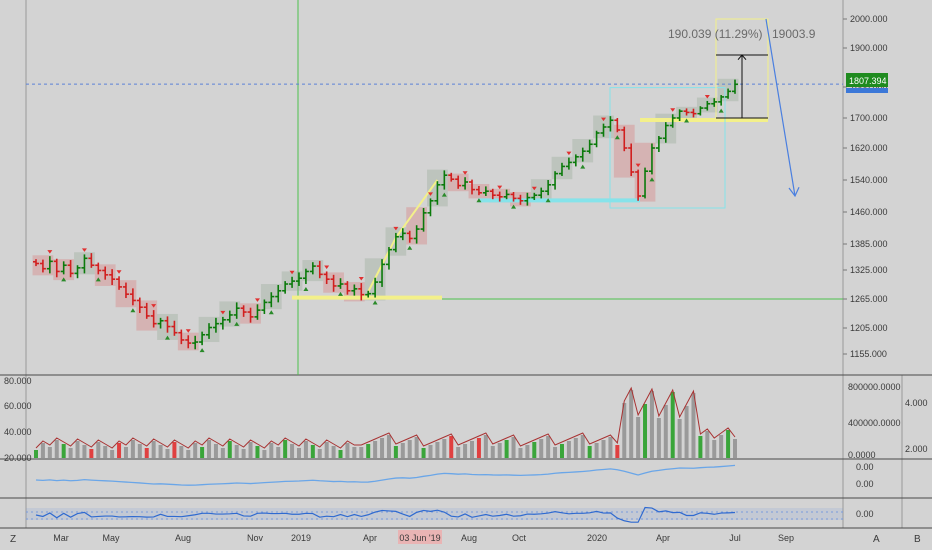 The height and width of the screenshot is (550, 932). I want to click on volume-right-tick: 800000.0000, so click(874, 387).